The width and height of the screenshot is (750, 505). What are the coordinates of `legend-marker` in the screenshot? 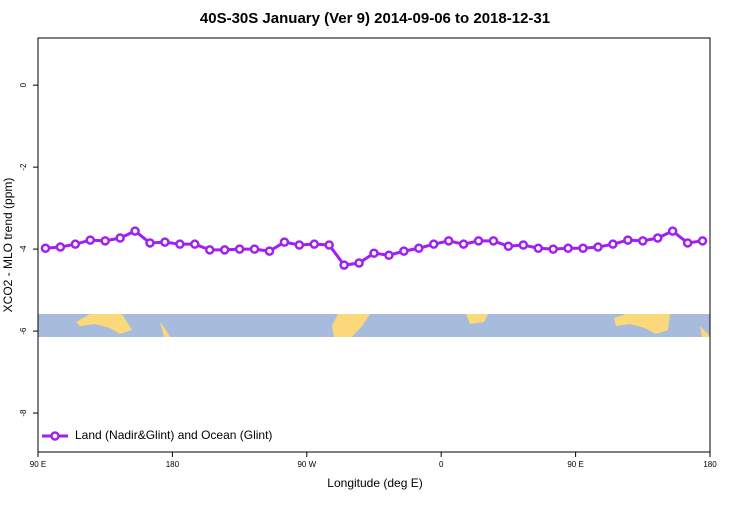 It's located at (55, 436).